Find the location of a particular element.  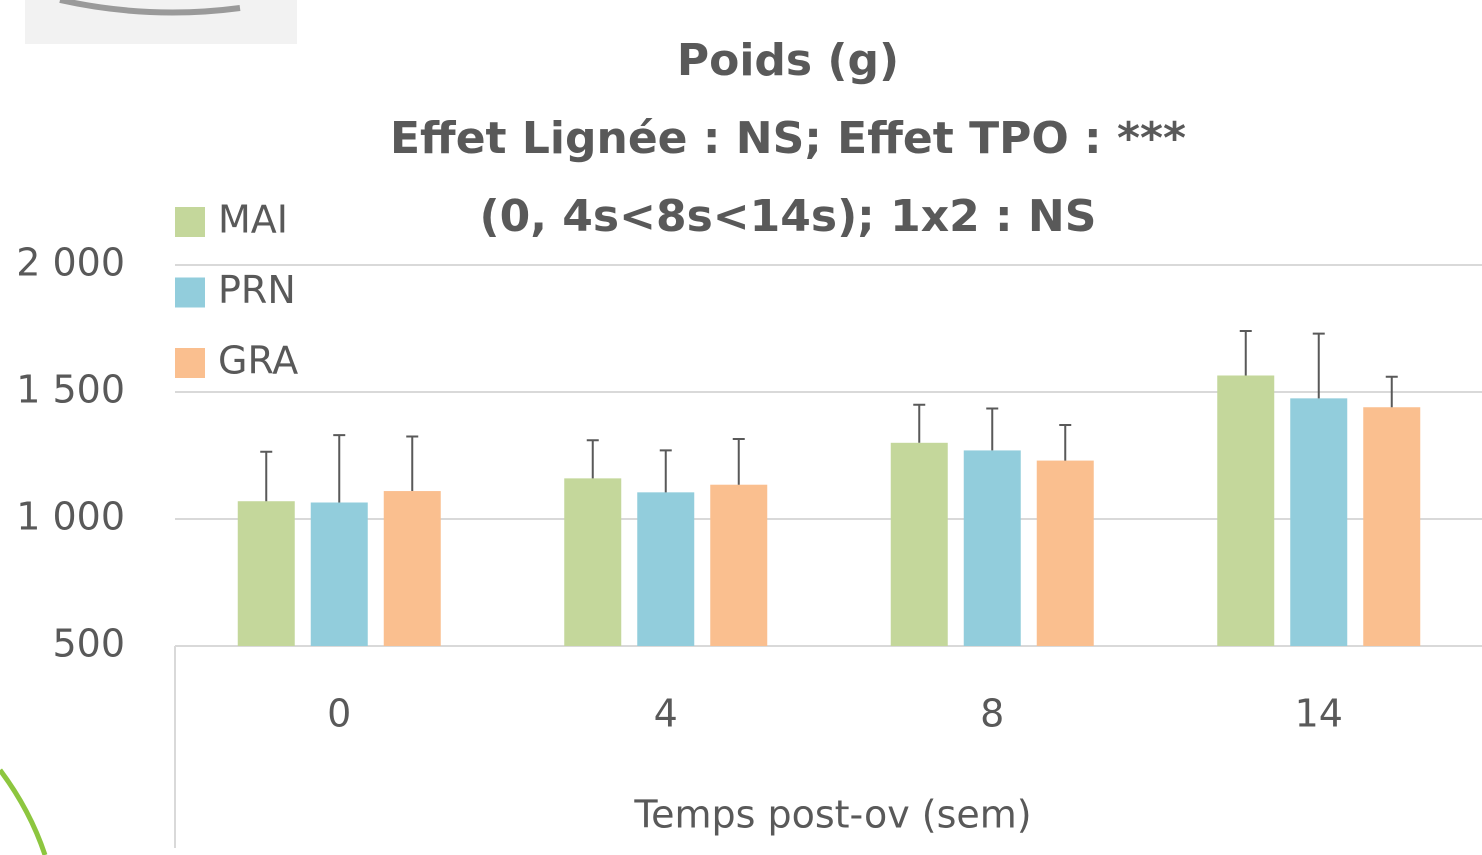

decor-arc is located at coordinates (24, 811).